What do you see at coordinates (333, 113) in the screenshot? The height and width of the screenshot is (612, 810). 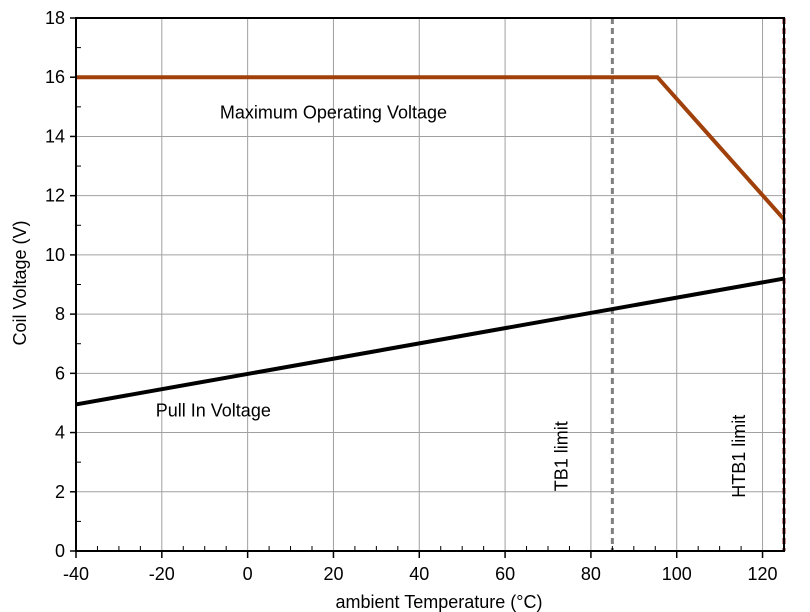 I see `max-operating-voltage-label: Maximum Operating Voltage` at bounding box center [333, 113].